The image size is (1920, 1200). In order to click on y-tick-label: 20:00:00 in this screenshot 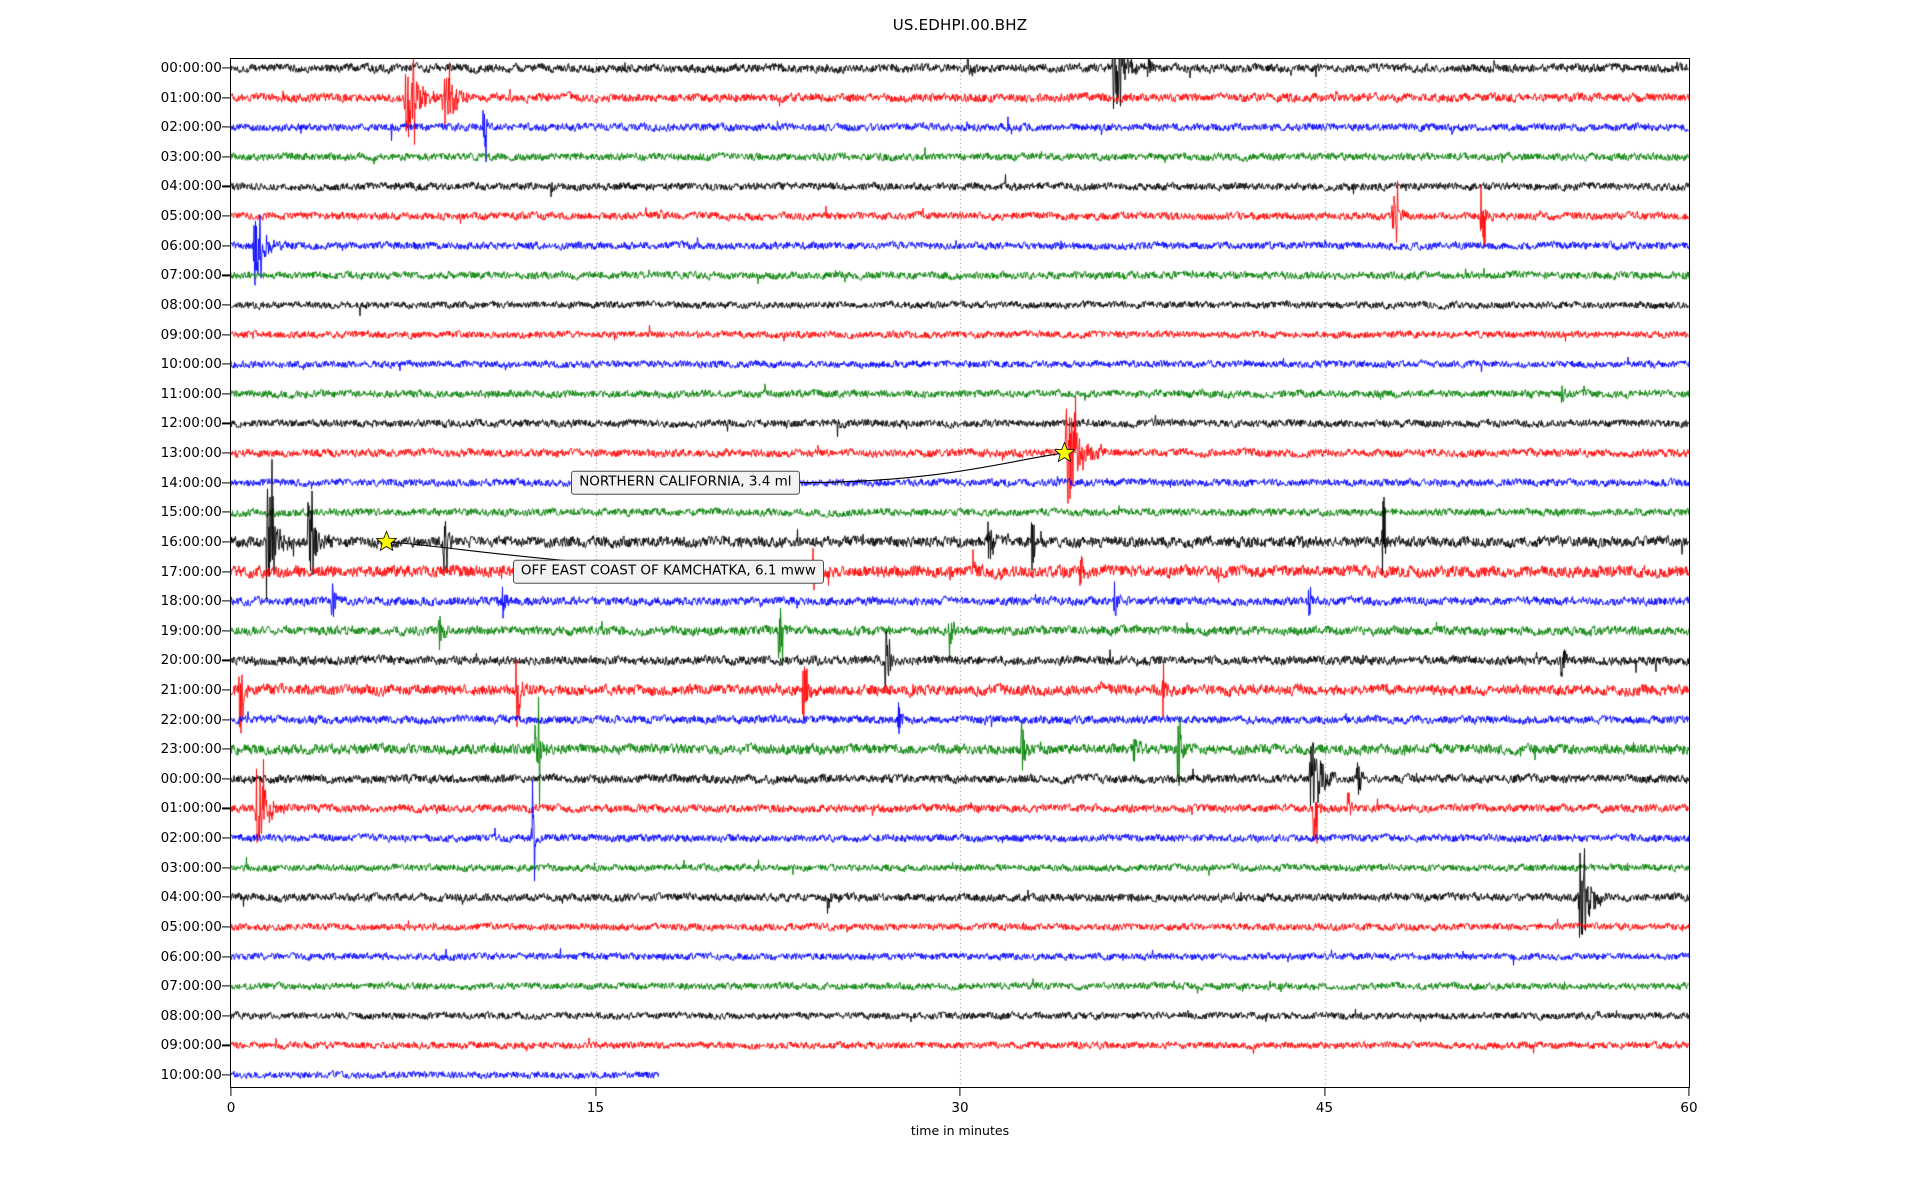, I will do `click(191, 660)`.